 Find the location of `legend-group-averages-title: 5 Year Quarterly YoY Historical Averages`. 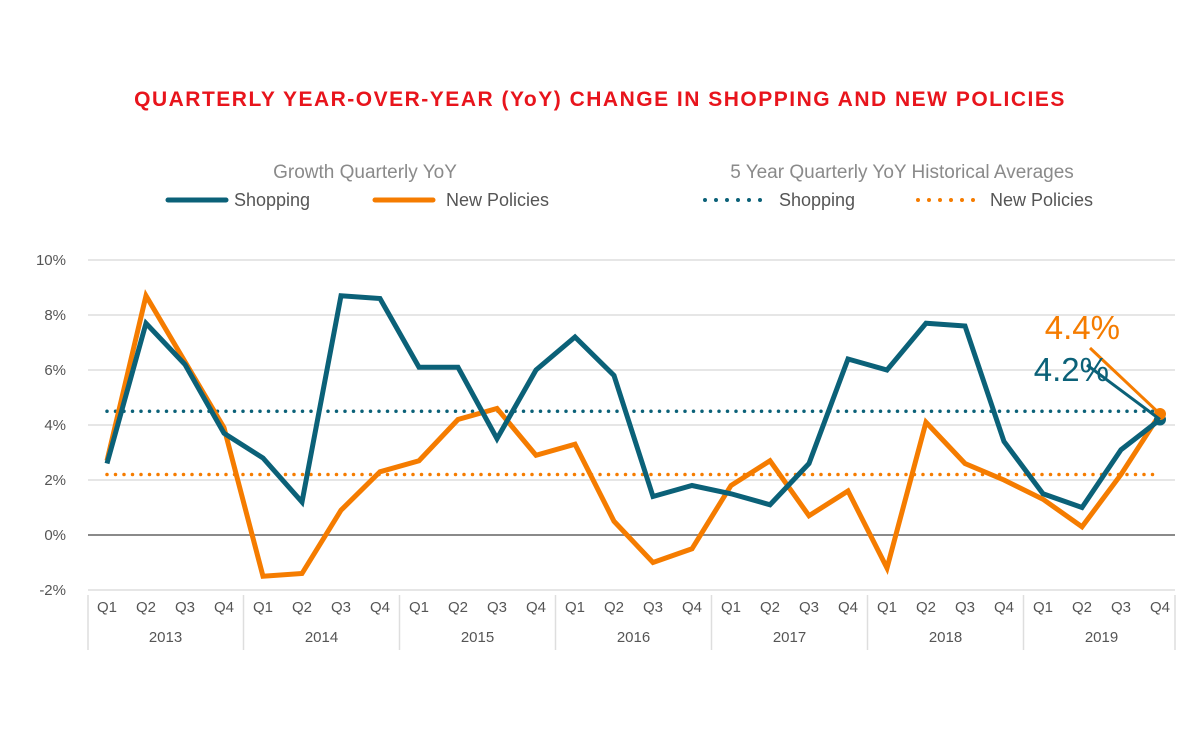

legend-group-averages-title: 5 Year Quarterly YoY Historical Averages is located at coordinates (902, 172).